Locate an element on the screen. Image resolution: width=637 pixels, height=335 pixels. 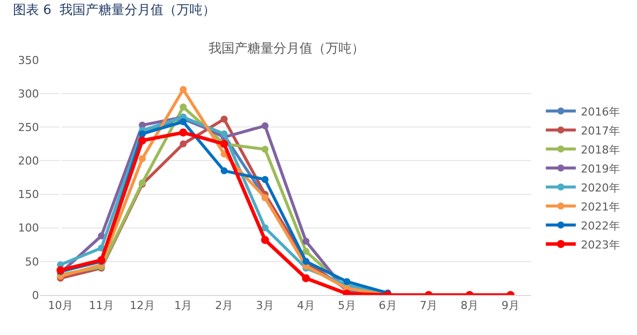
text: 图表 6 我国产糖量分月值（万吨） is located at coordinates (114, 10).